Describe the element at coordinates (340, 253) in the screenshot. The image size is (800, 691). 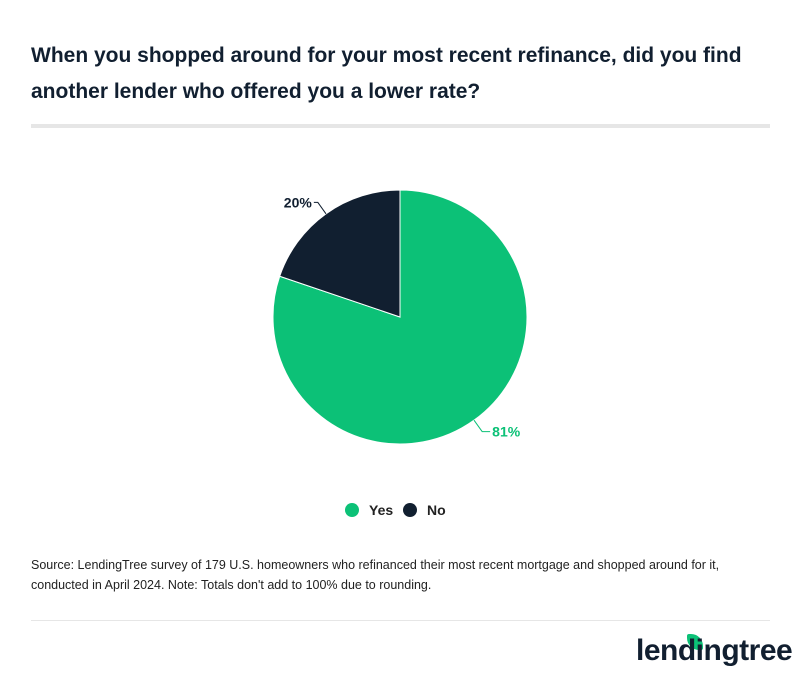
I see `pie-slice-no` at that location.